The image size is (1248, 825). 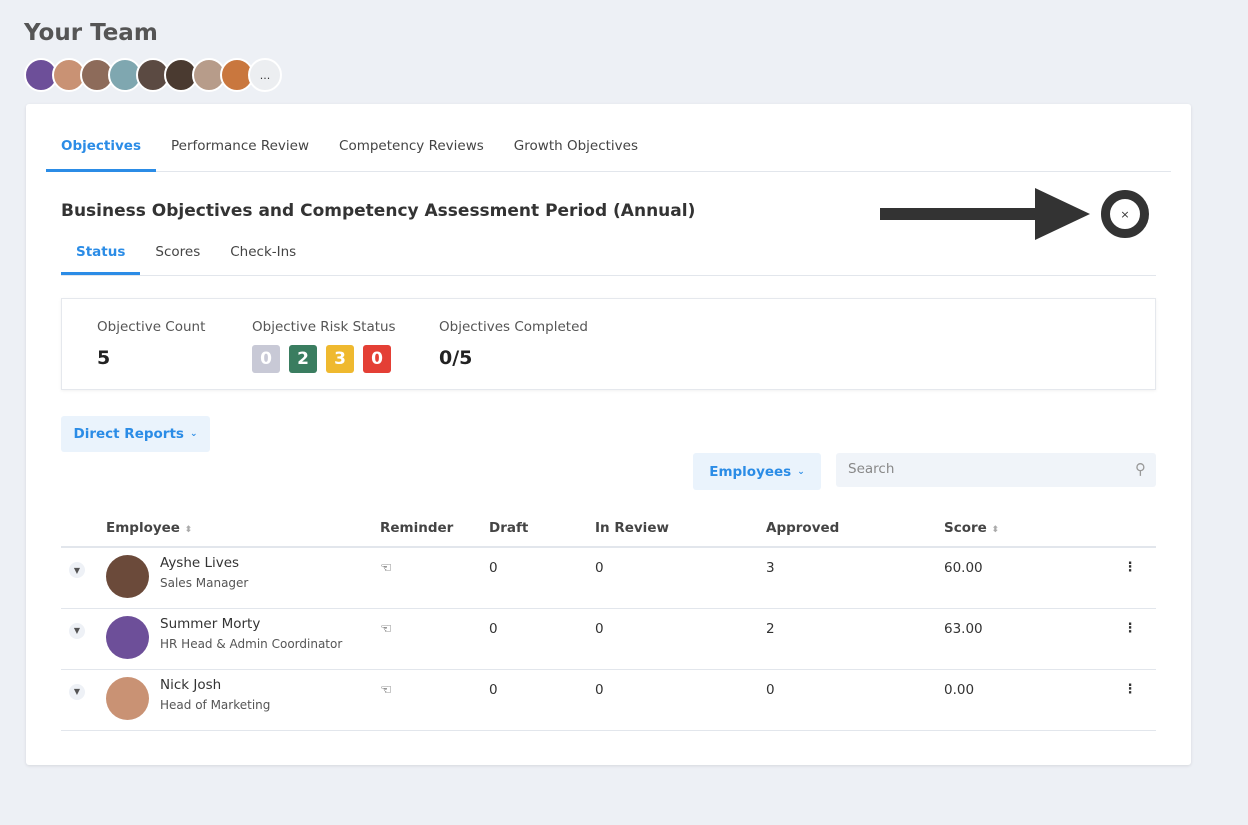 What do you see at coordinates (104, 358) in the screenshot?
I see `objective-count-value: 5` at bounding box center [104, 358].